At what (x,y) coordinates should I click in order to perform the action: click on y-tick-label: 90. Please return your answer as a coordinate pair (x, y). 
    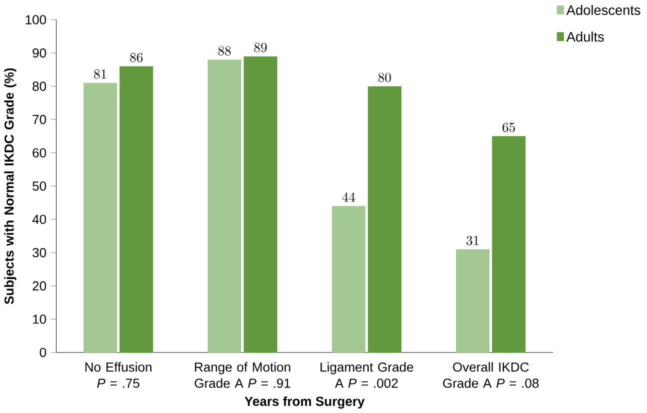
    Looking at the image, I should click on (39, 53).